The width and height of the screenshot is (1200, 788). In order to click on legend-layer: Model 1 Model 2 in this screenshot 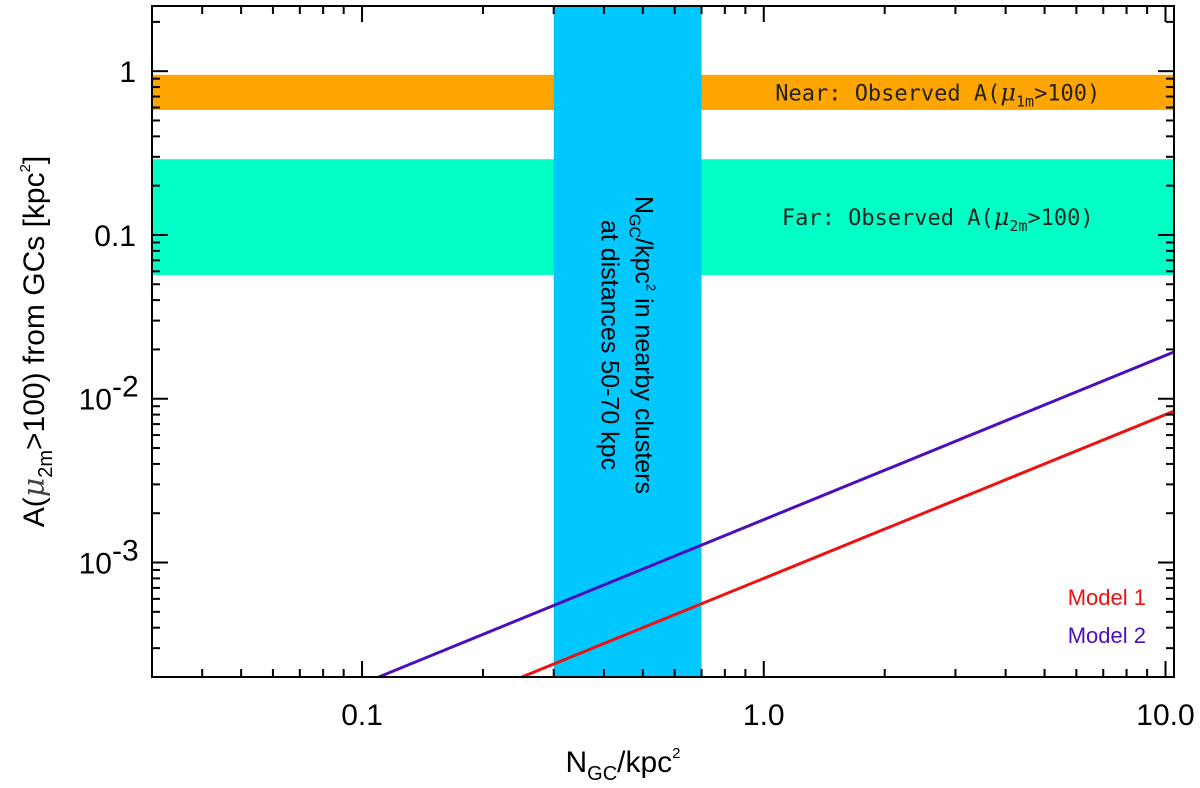, I will do `click(1107, 616)`.